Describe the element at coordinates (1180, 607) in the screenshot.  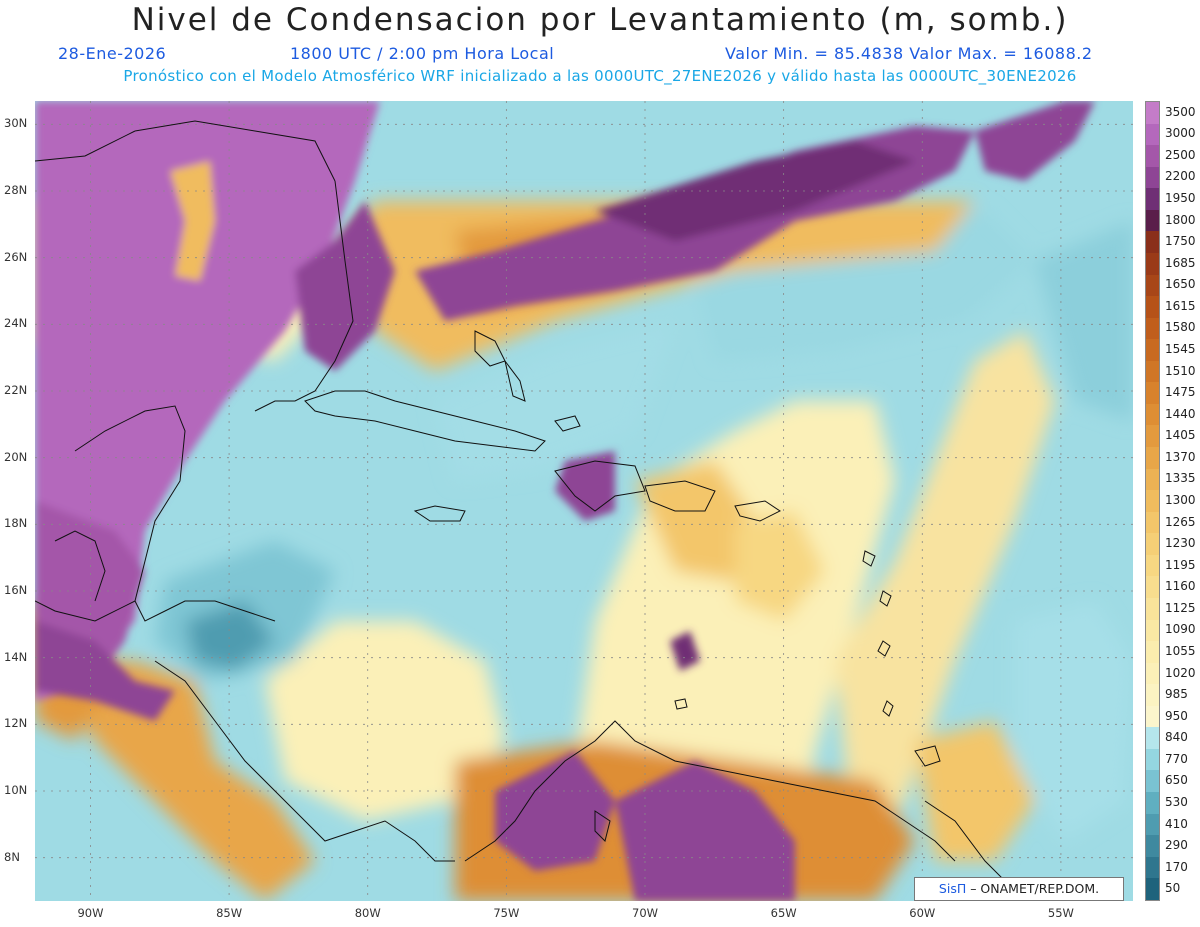
I see `colorbar-label: 1125` at that location.